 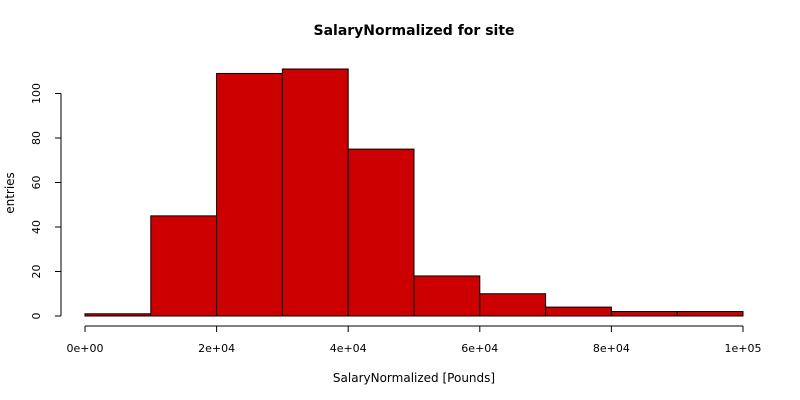 What do you see at coordinates (36, 182) in the screenshot?
I see `y-tick-label: 60` at bounding box center [36, 182].